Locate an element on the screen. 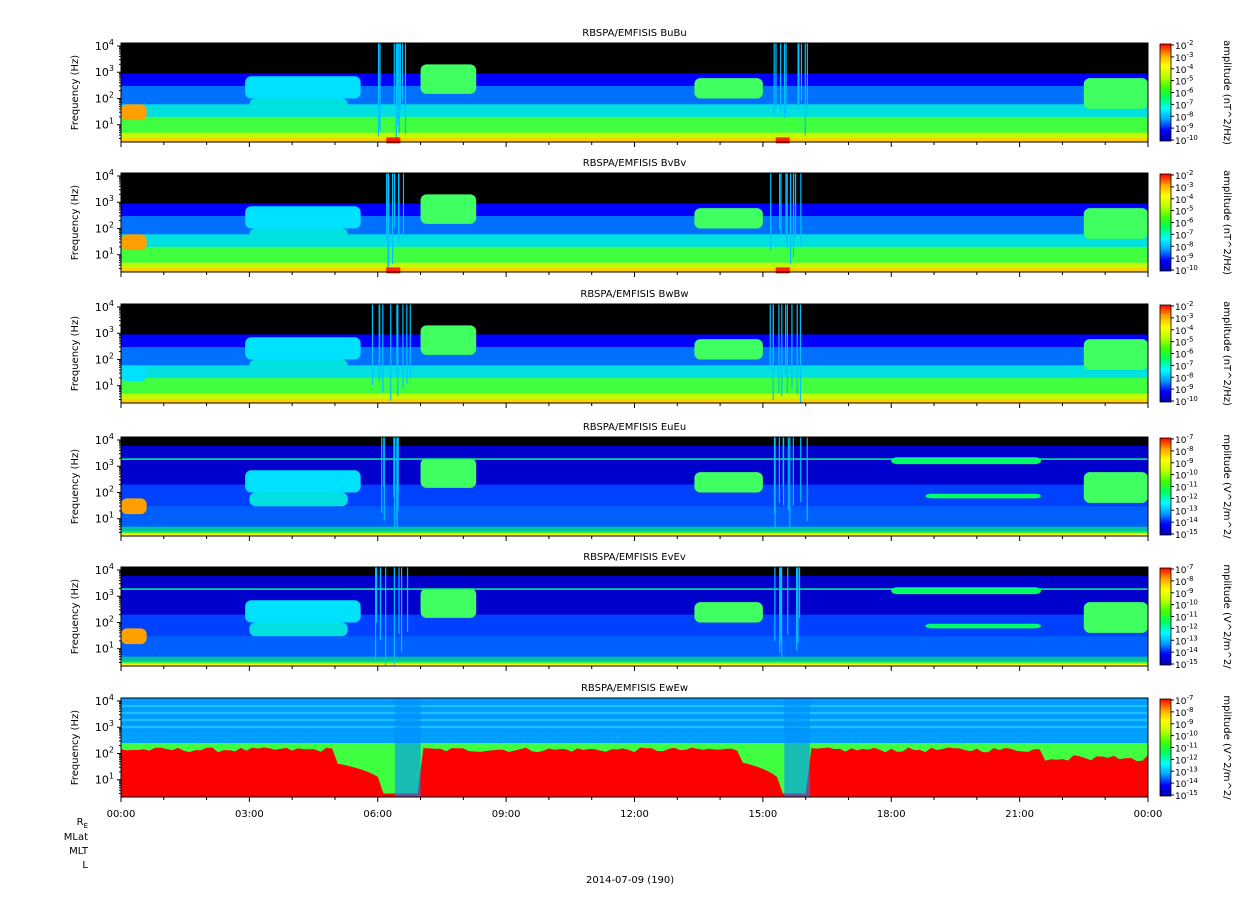  colorbar-tick-exponent: -2 is located at coordinates (1189, 304).